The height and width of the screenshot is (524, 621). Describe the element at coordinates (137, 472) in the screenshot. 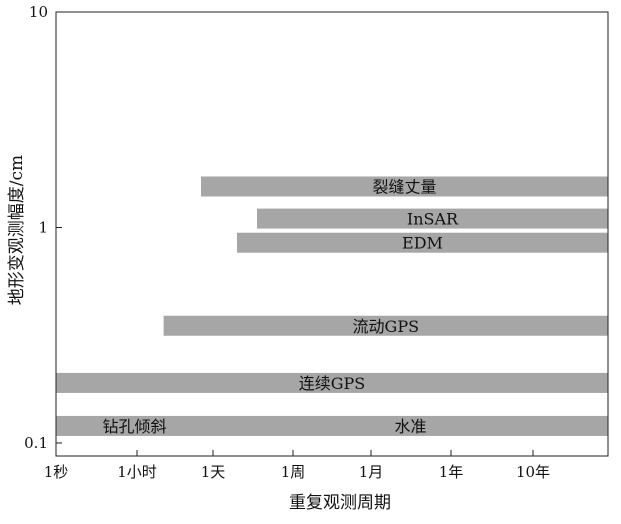

I see `x-tick-label: 1小时` at that location.